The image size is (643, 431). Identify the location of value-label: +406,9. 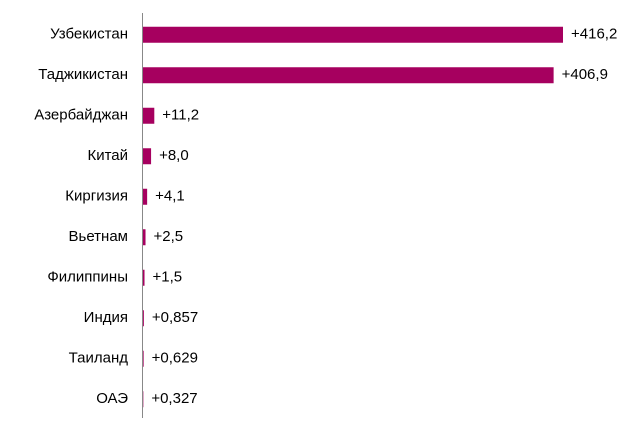
(585, 74).